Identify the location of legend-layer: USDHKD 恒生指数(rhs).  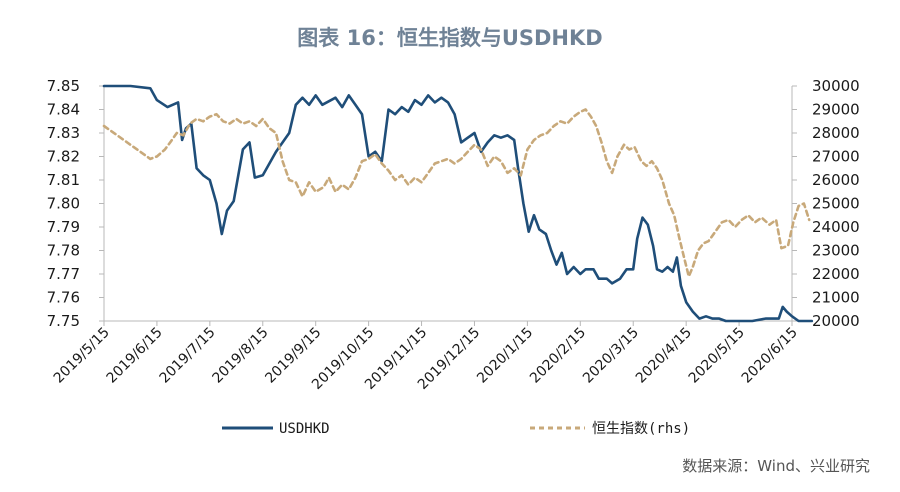
(456, 429).